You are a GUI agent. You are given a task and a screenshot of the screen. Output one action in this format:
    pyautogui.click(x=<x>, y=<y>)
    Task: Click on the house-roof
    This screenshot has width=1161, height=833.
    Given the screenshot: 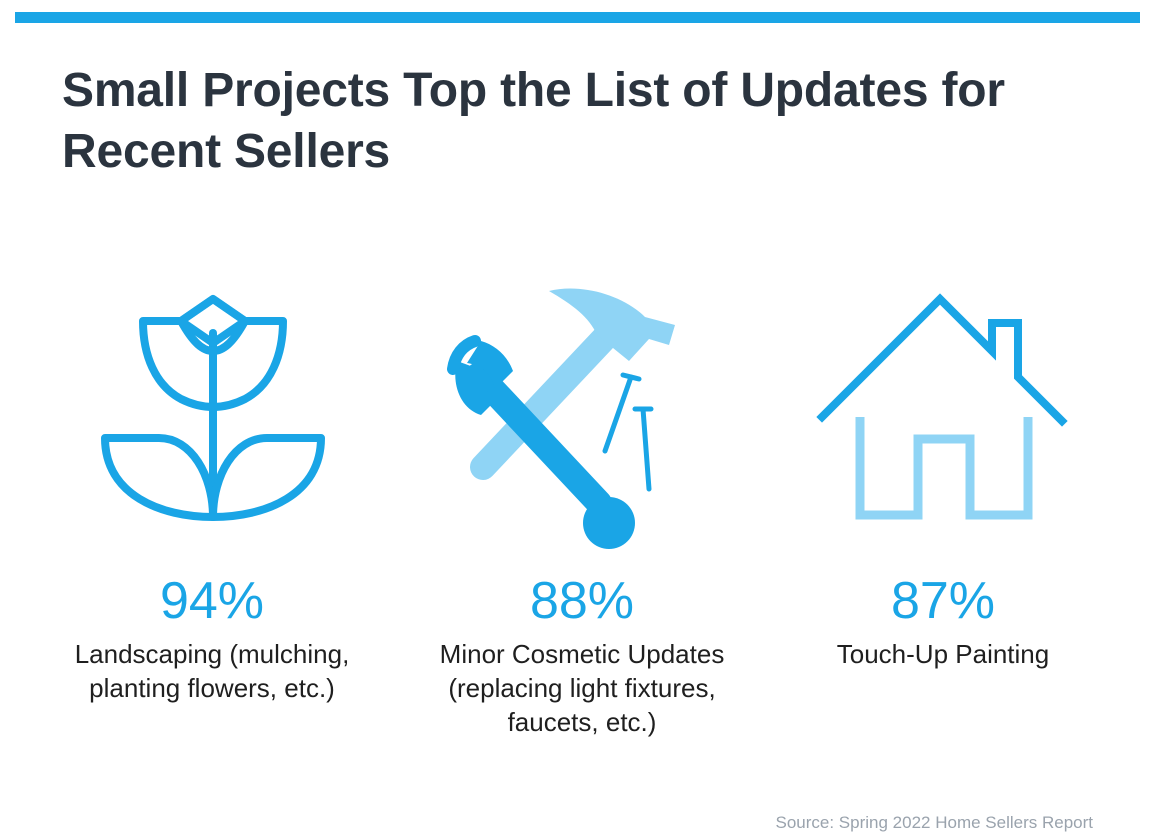 What is the action you would take?
    pyautogui.click(x=942, y=360)
    